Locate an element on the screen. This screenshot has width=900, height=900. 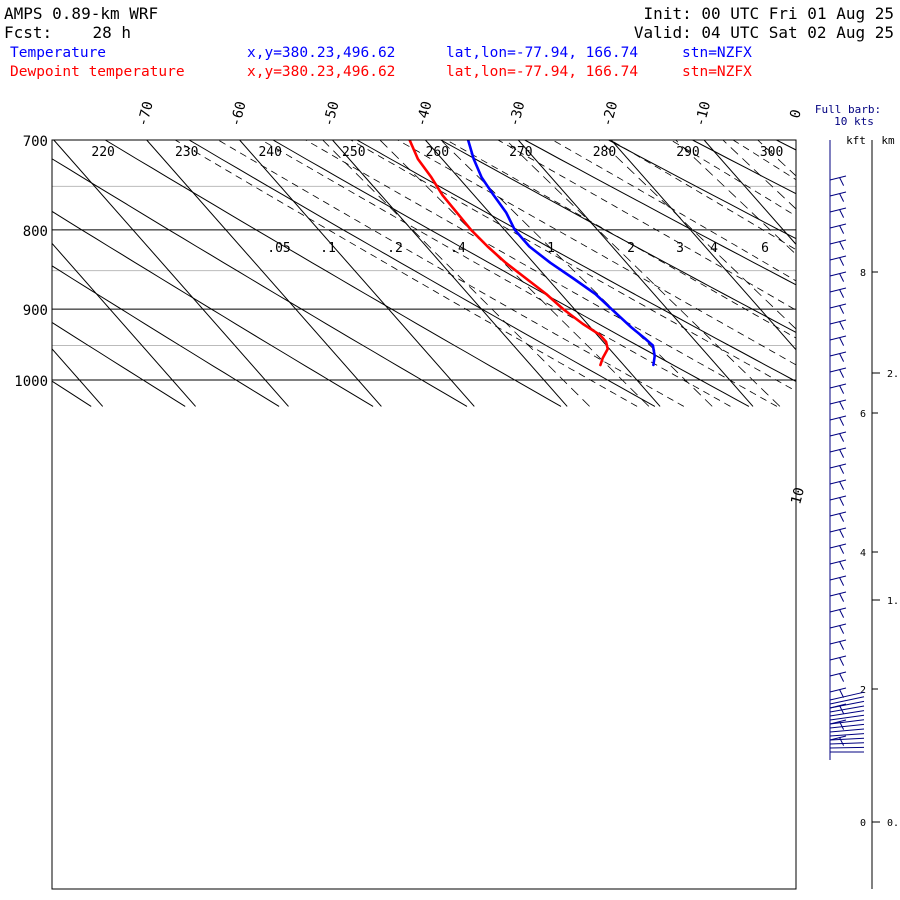
mixing-ratio-label: .2 is located at coordinates (395, 248).